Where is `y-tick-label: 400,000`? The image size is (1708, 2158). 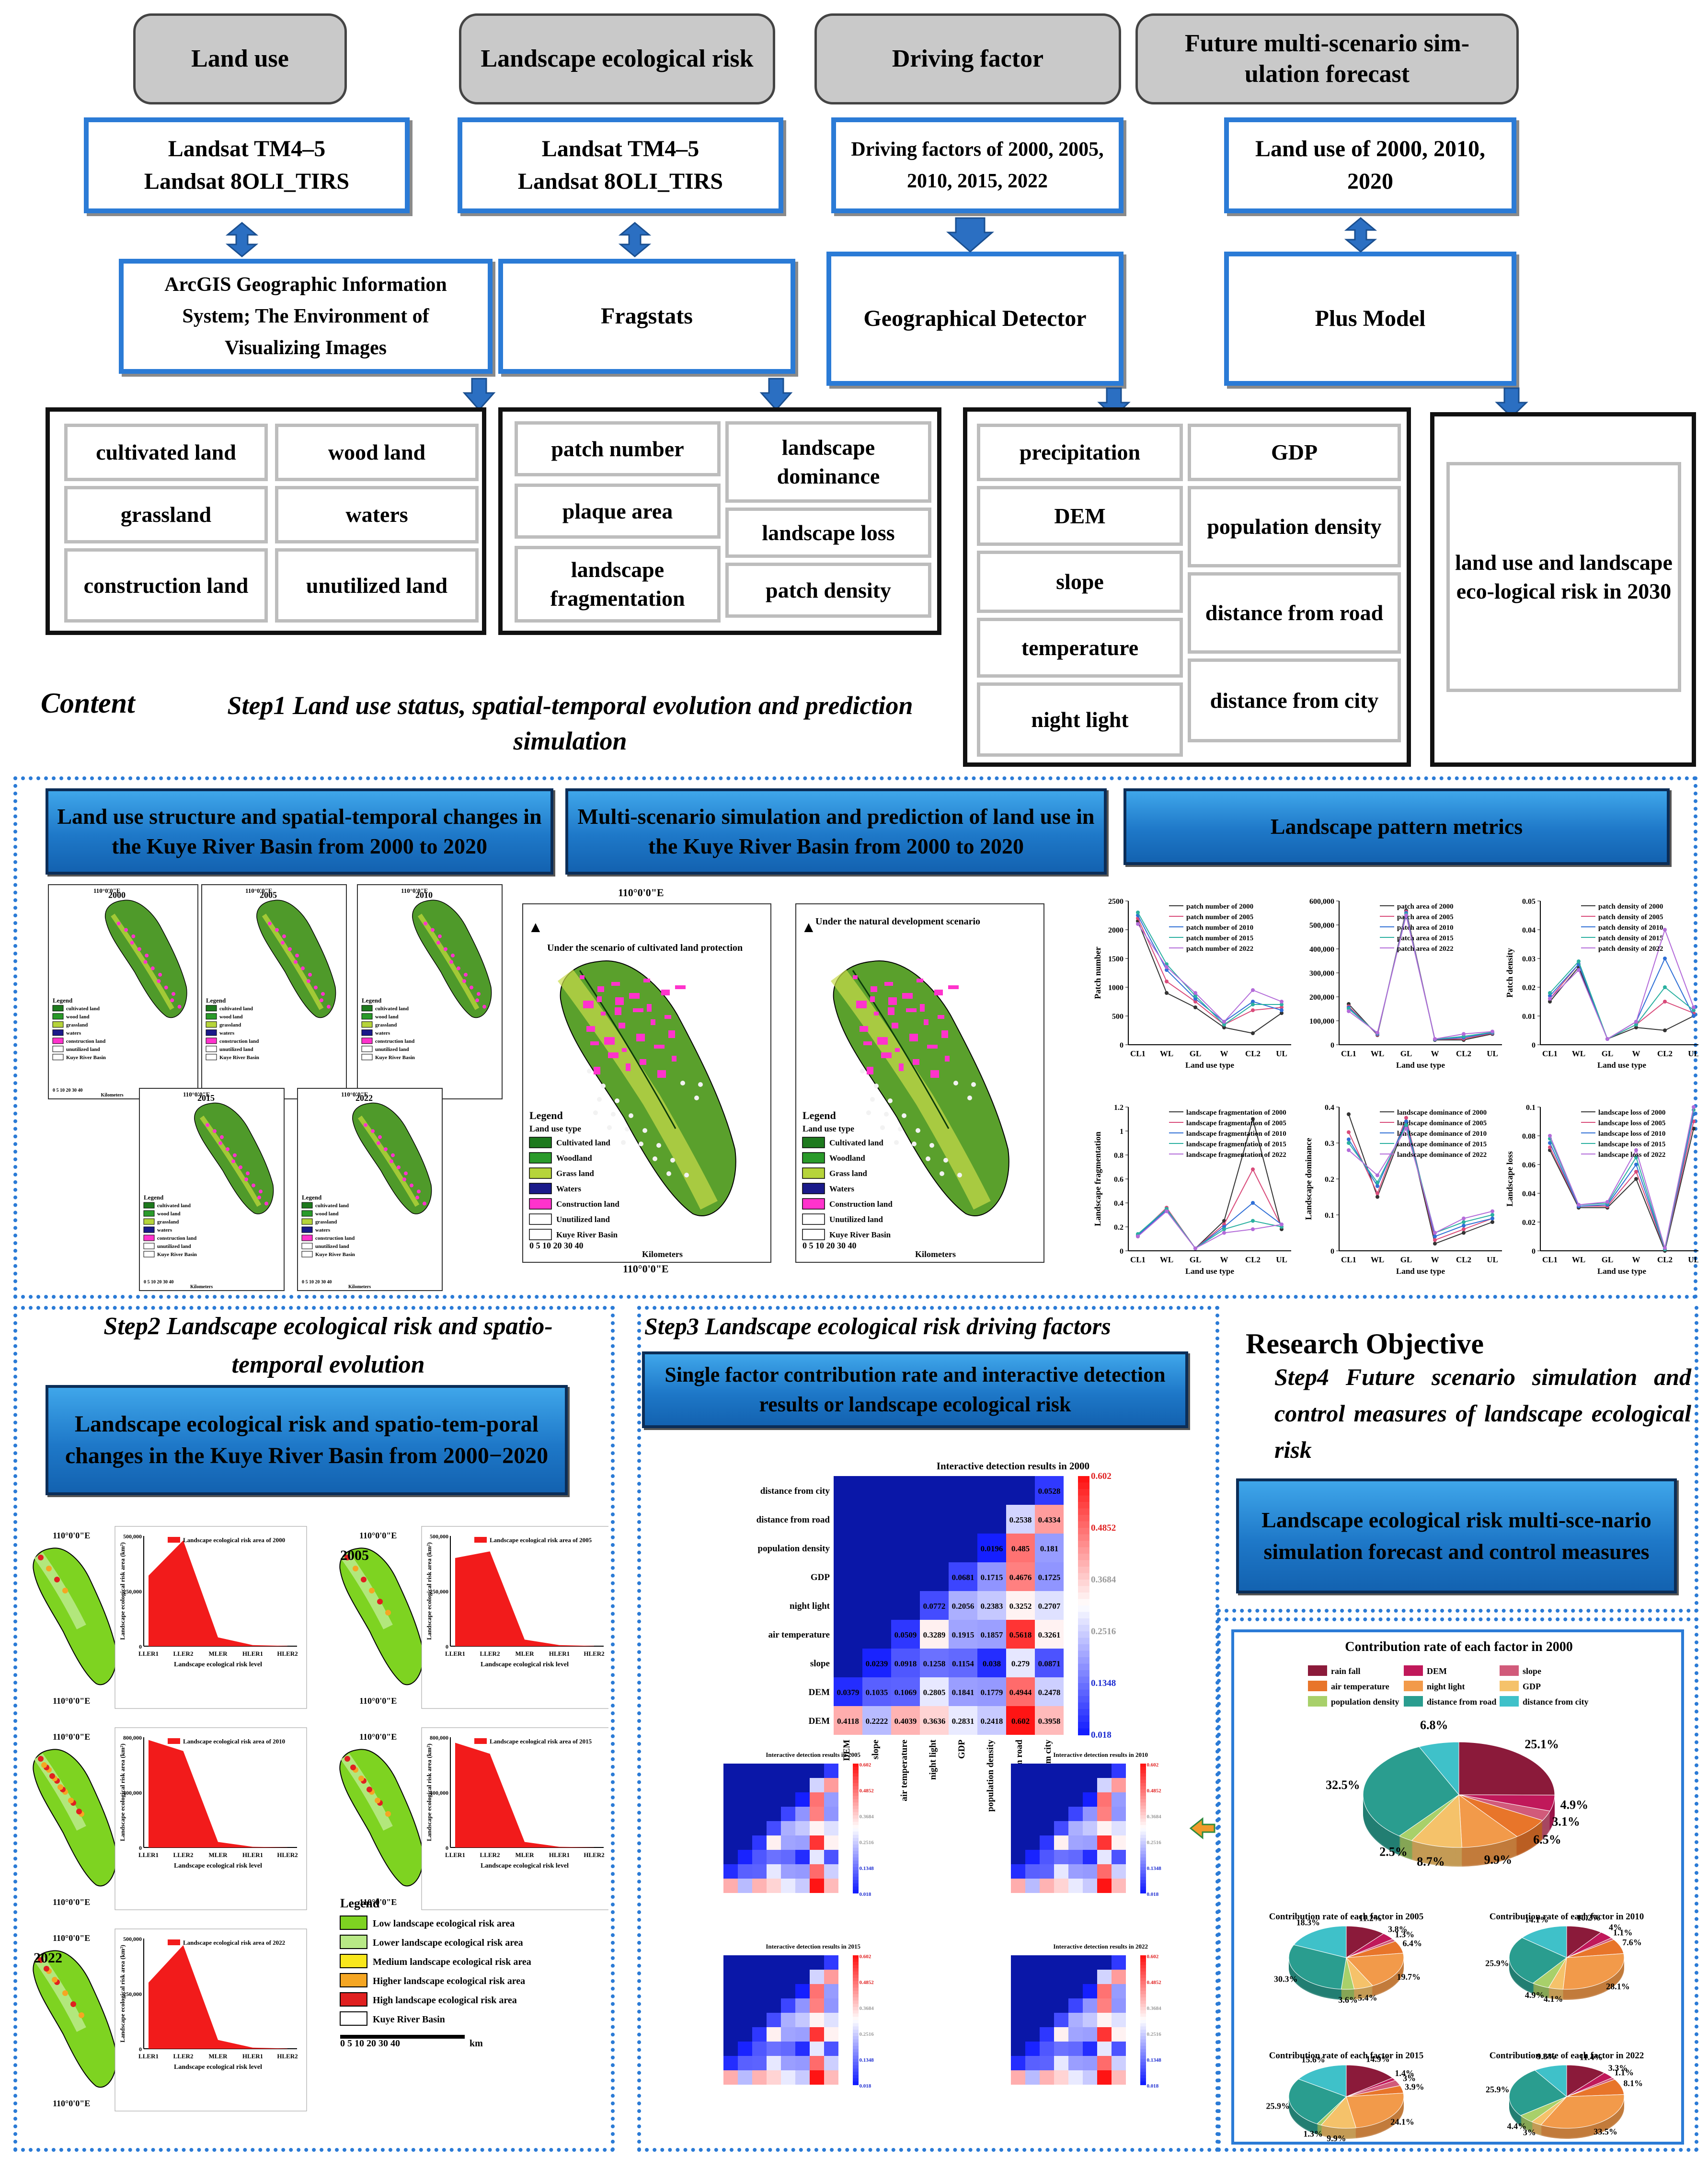
y-tick-label: 400,000 is located at coordinates (439, 1792).